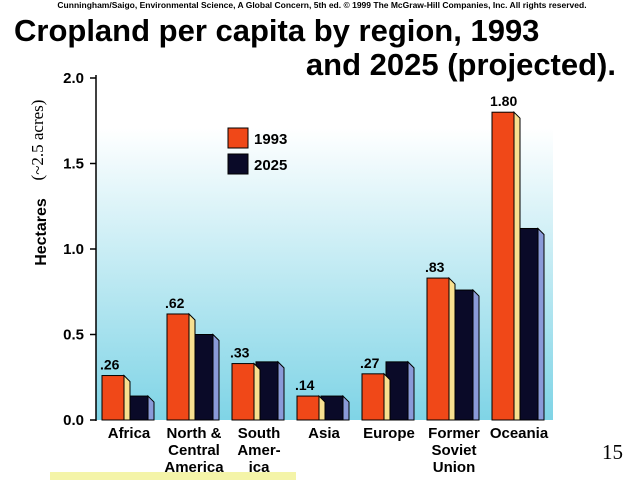  Describe the element at coordinates (73, 249) in the screenshot. I see `y-tick-label-2: 1.0` at that location.